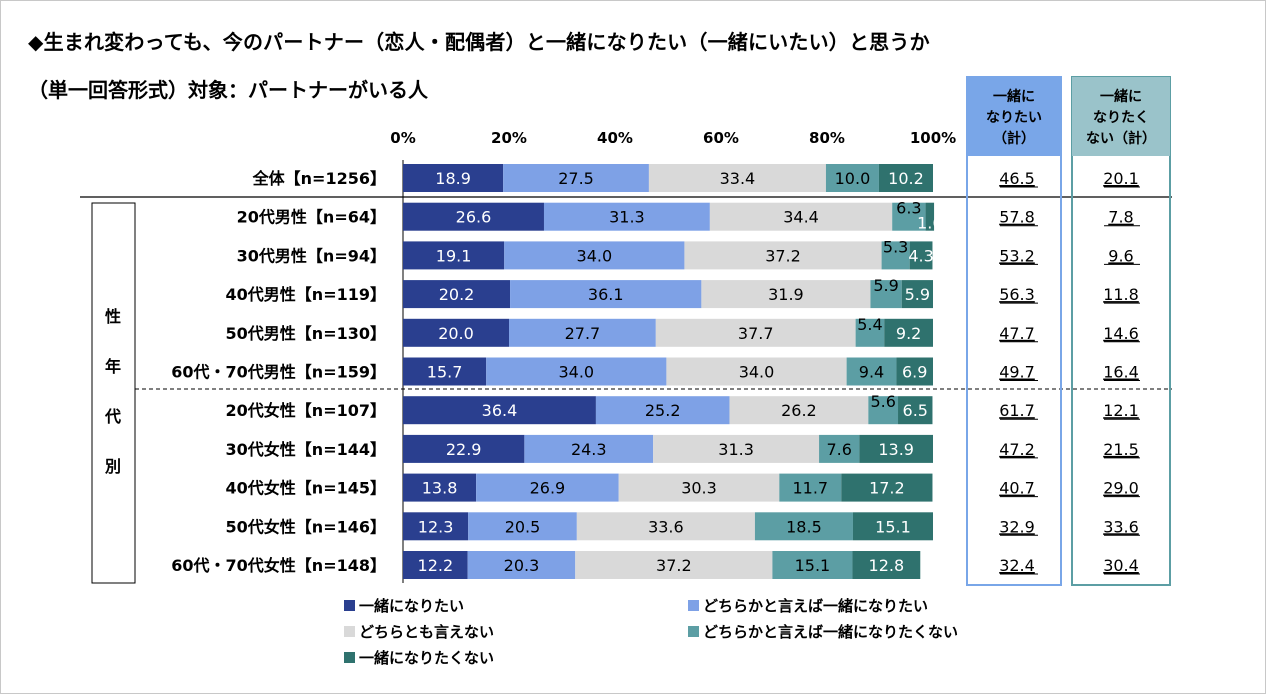  Describe the element at coordinates (1017, 449) in the screenshot. I see `summary-want-value: 47.2` at that location.